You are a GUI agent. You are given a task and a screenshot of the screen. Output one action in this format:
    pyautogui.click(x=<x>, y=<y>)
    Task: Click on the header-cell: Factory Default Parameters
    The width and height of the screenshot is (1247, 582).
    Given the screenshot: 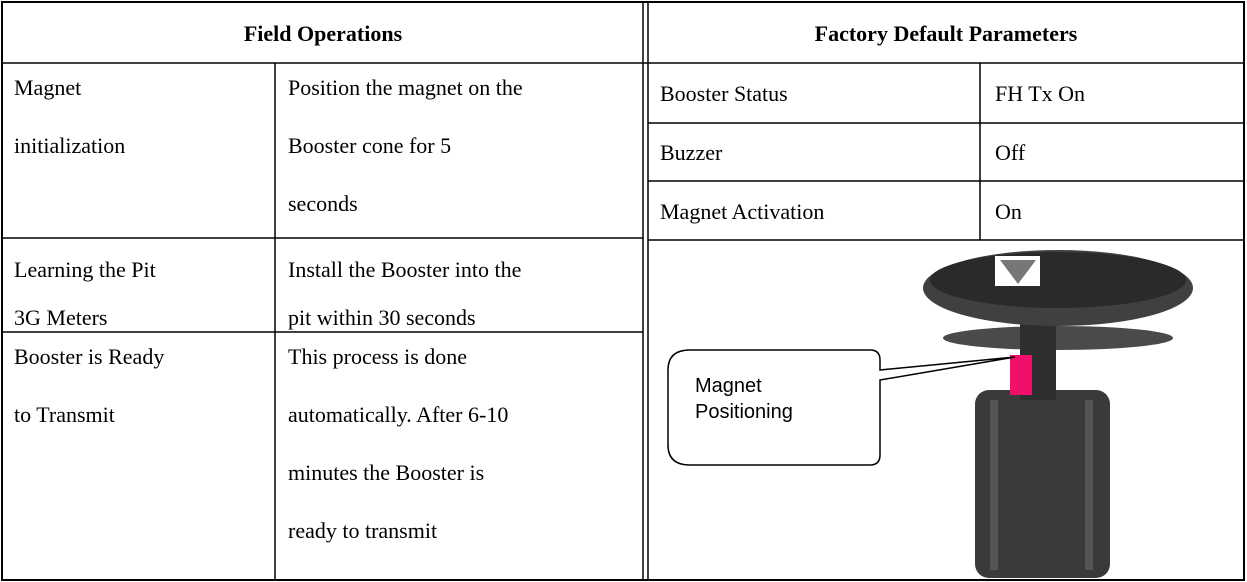 What is the action you would take?
    pyautogui.click(x=946, y=33)
    